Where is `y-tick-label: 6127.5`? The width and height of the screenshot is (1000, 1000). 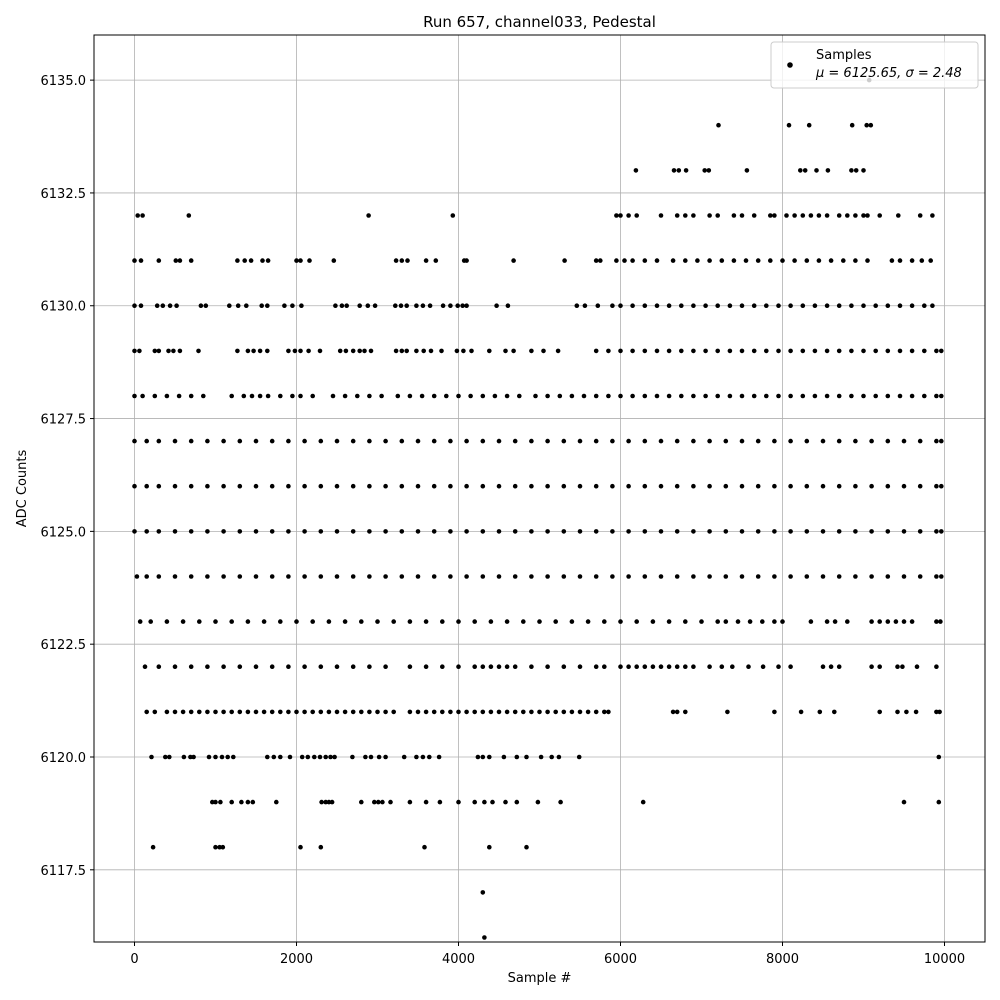
y-tick-label: 6127.5 is located at coordinates (64, 420).